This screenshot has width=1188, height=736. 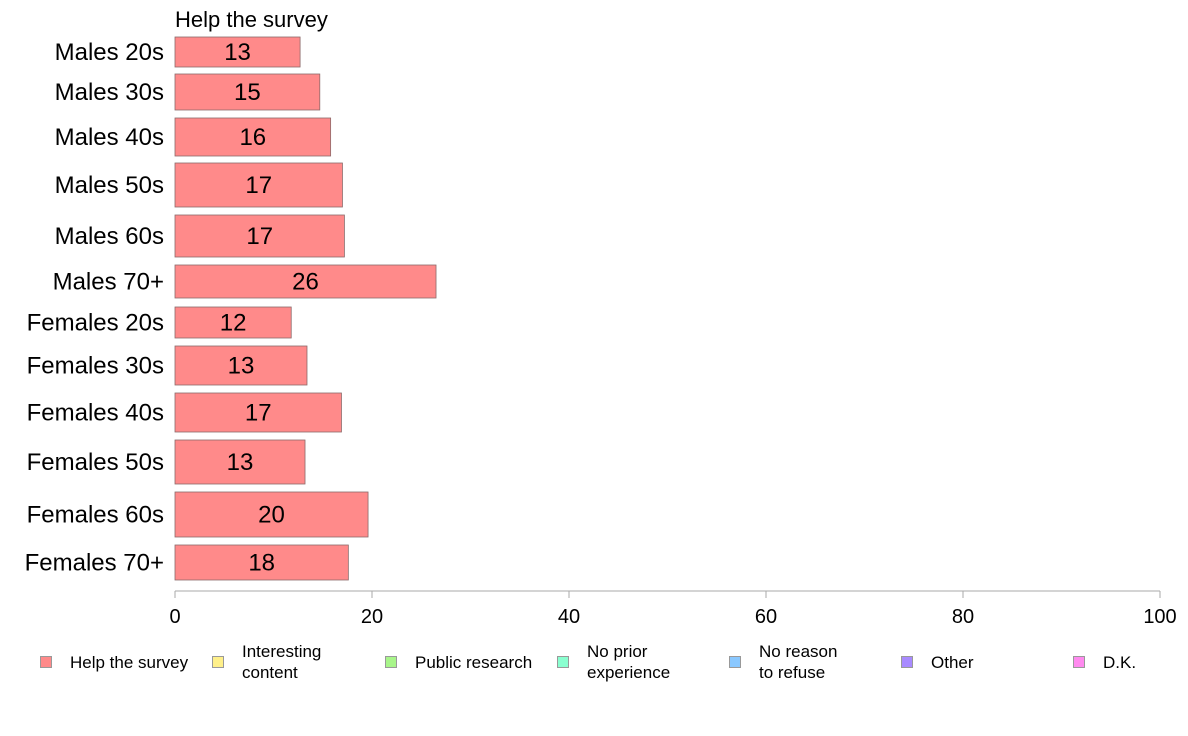 I want to click on legend-item: No reason to refuse, so click(x=783, y=662).